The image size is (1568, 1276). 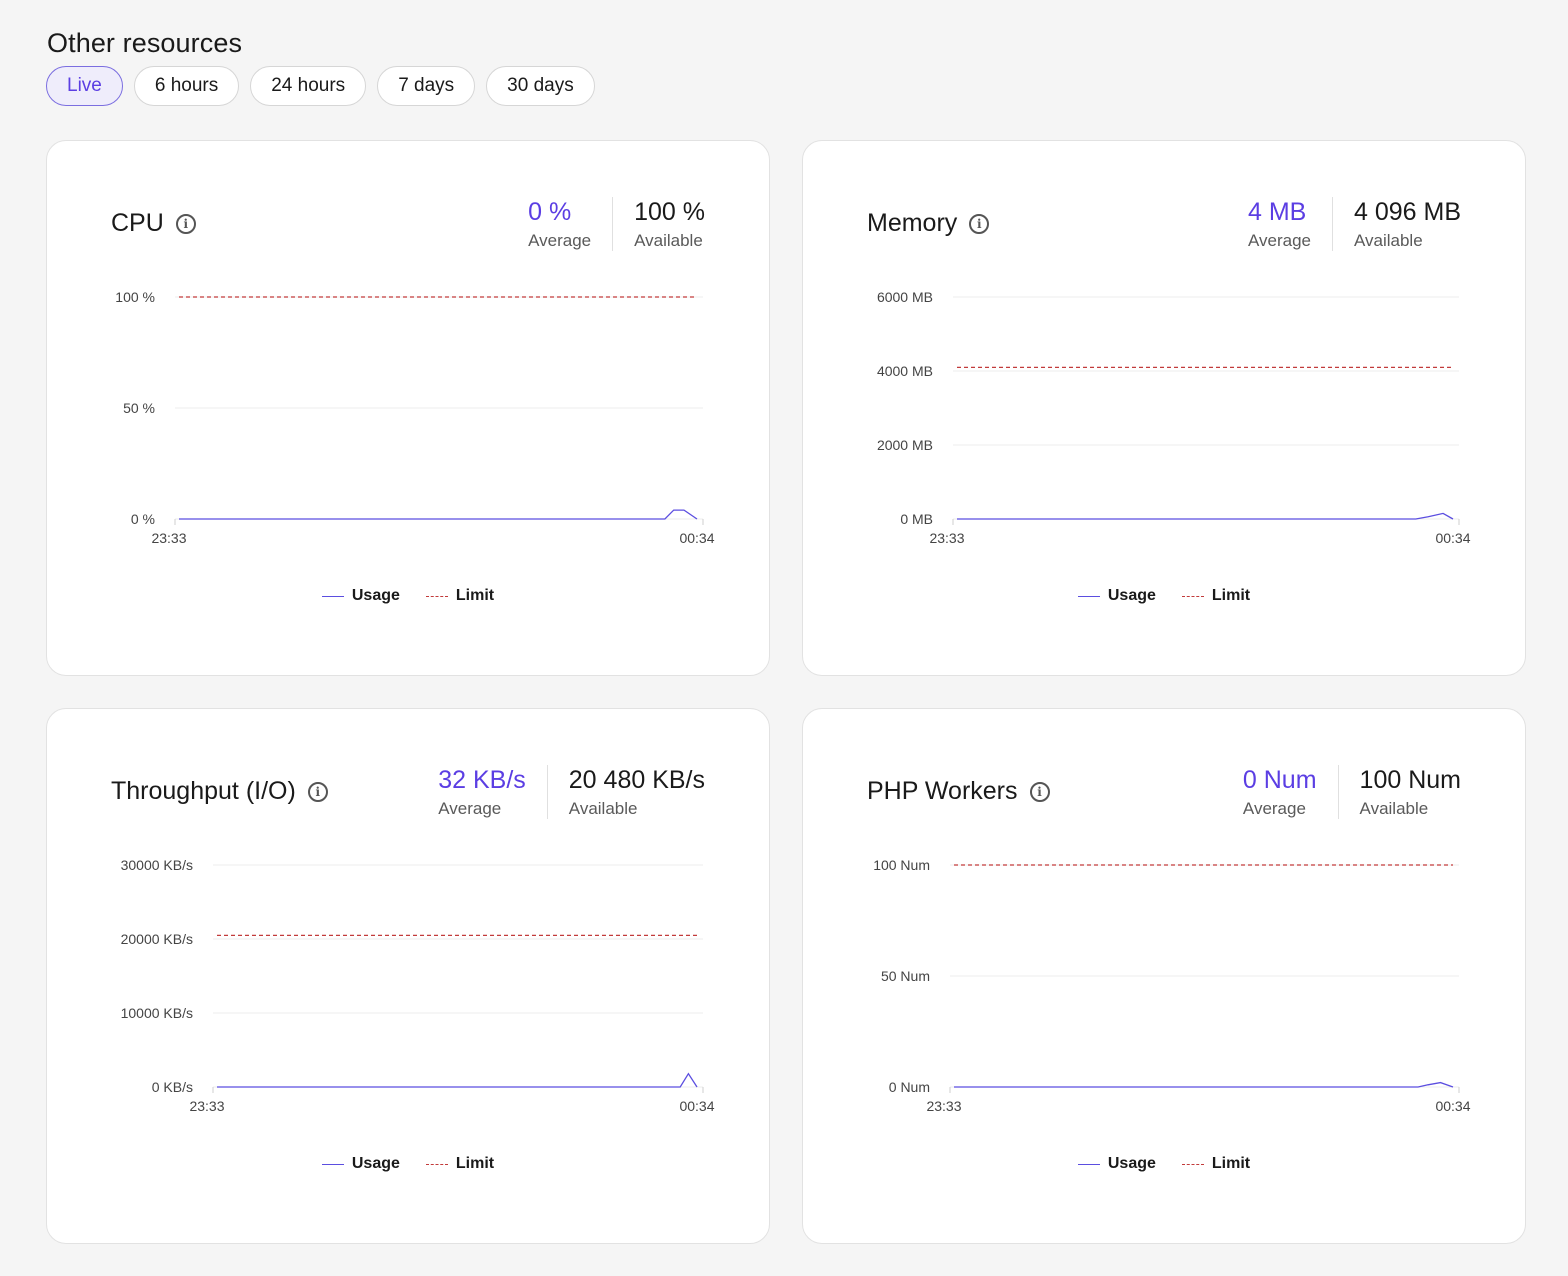 What do you see at coordinates (135, 297) in the screenshot?
I see `y-tick-label: 100 %` at bounding box center [135, 297].